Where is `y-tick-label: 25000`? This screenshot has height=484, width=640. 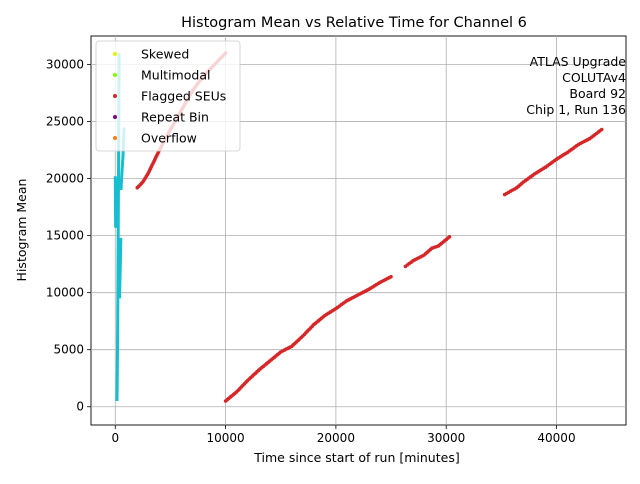 y-tick-label: 25000 is located at coordinates (65, 122).